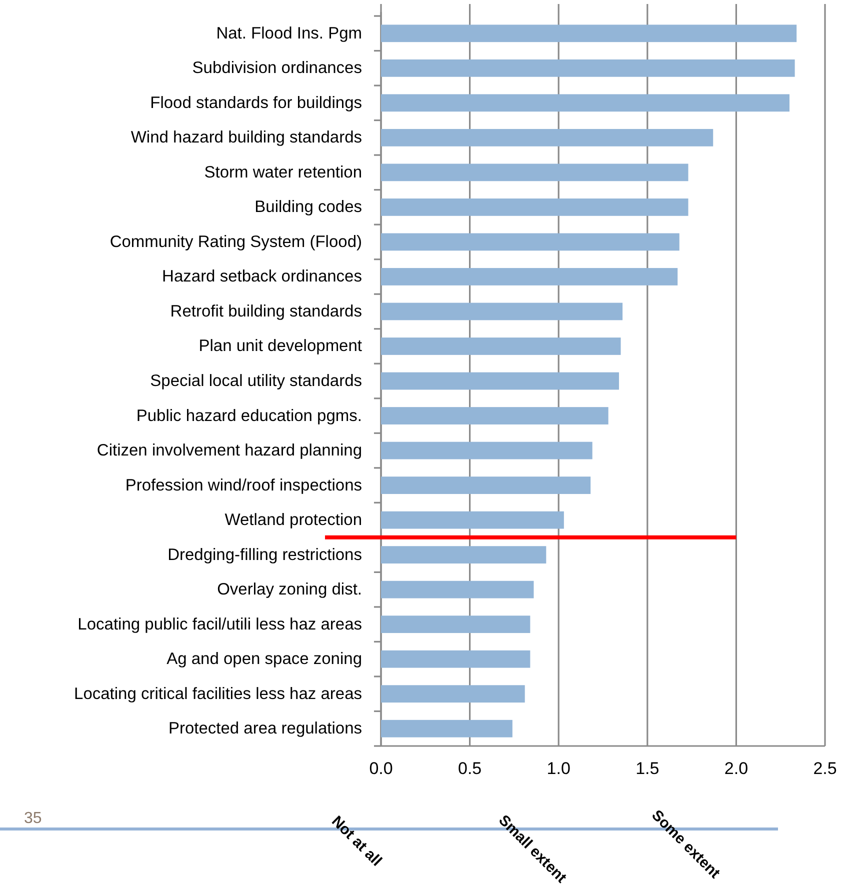  What do you see at coordinates (825, 768) in the screenshot?
I see `x-tick-label: 2.5` at bounding box center [825, 768].